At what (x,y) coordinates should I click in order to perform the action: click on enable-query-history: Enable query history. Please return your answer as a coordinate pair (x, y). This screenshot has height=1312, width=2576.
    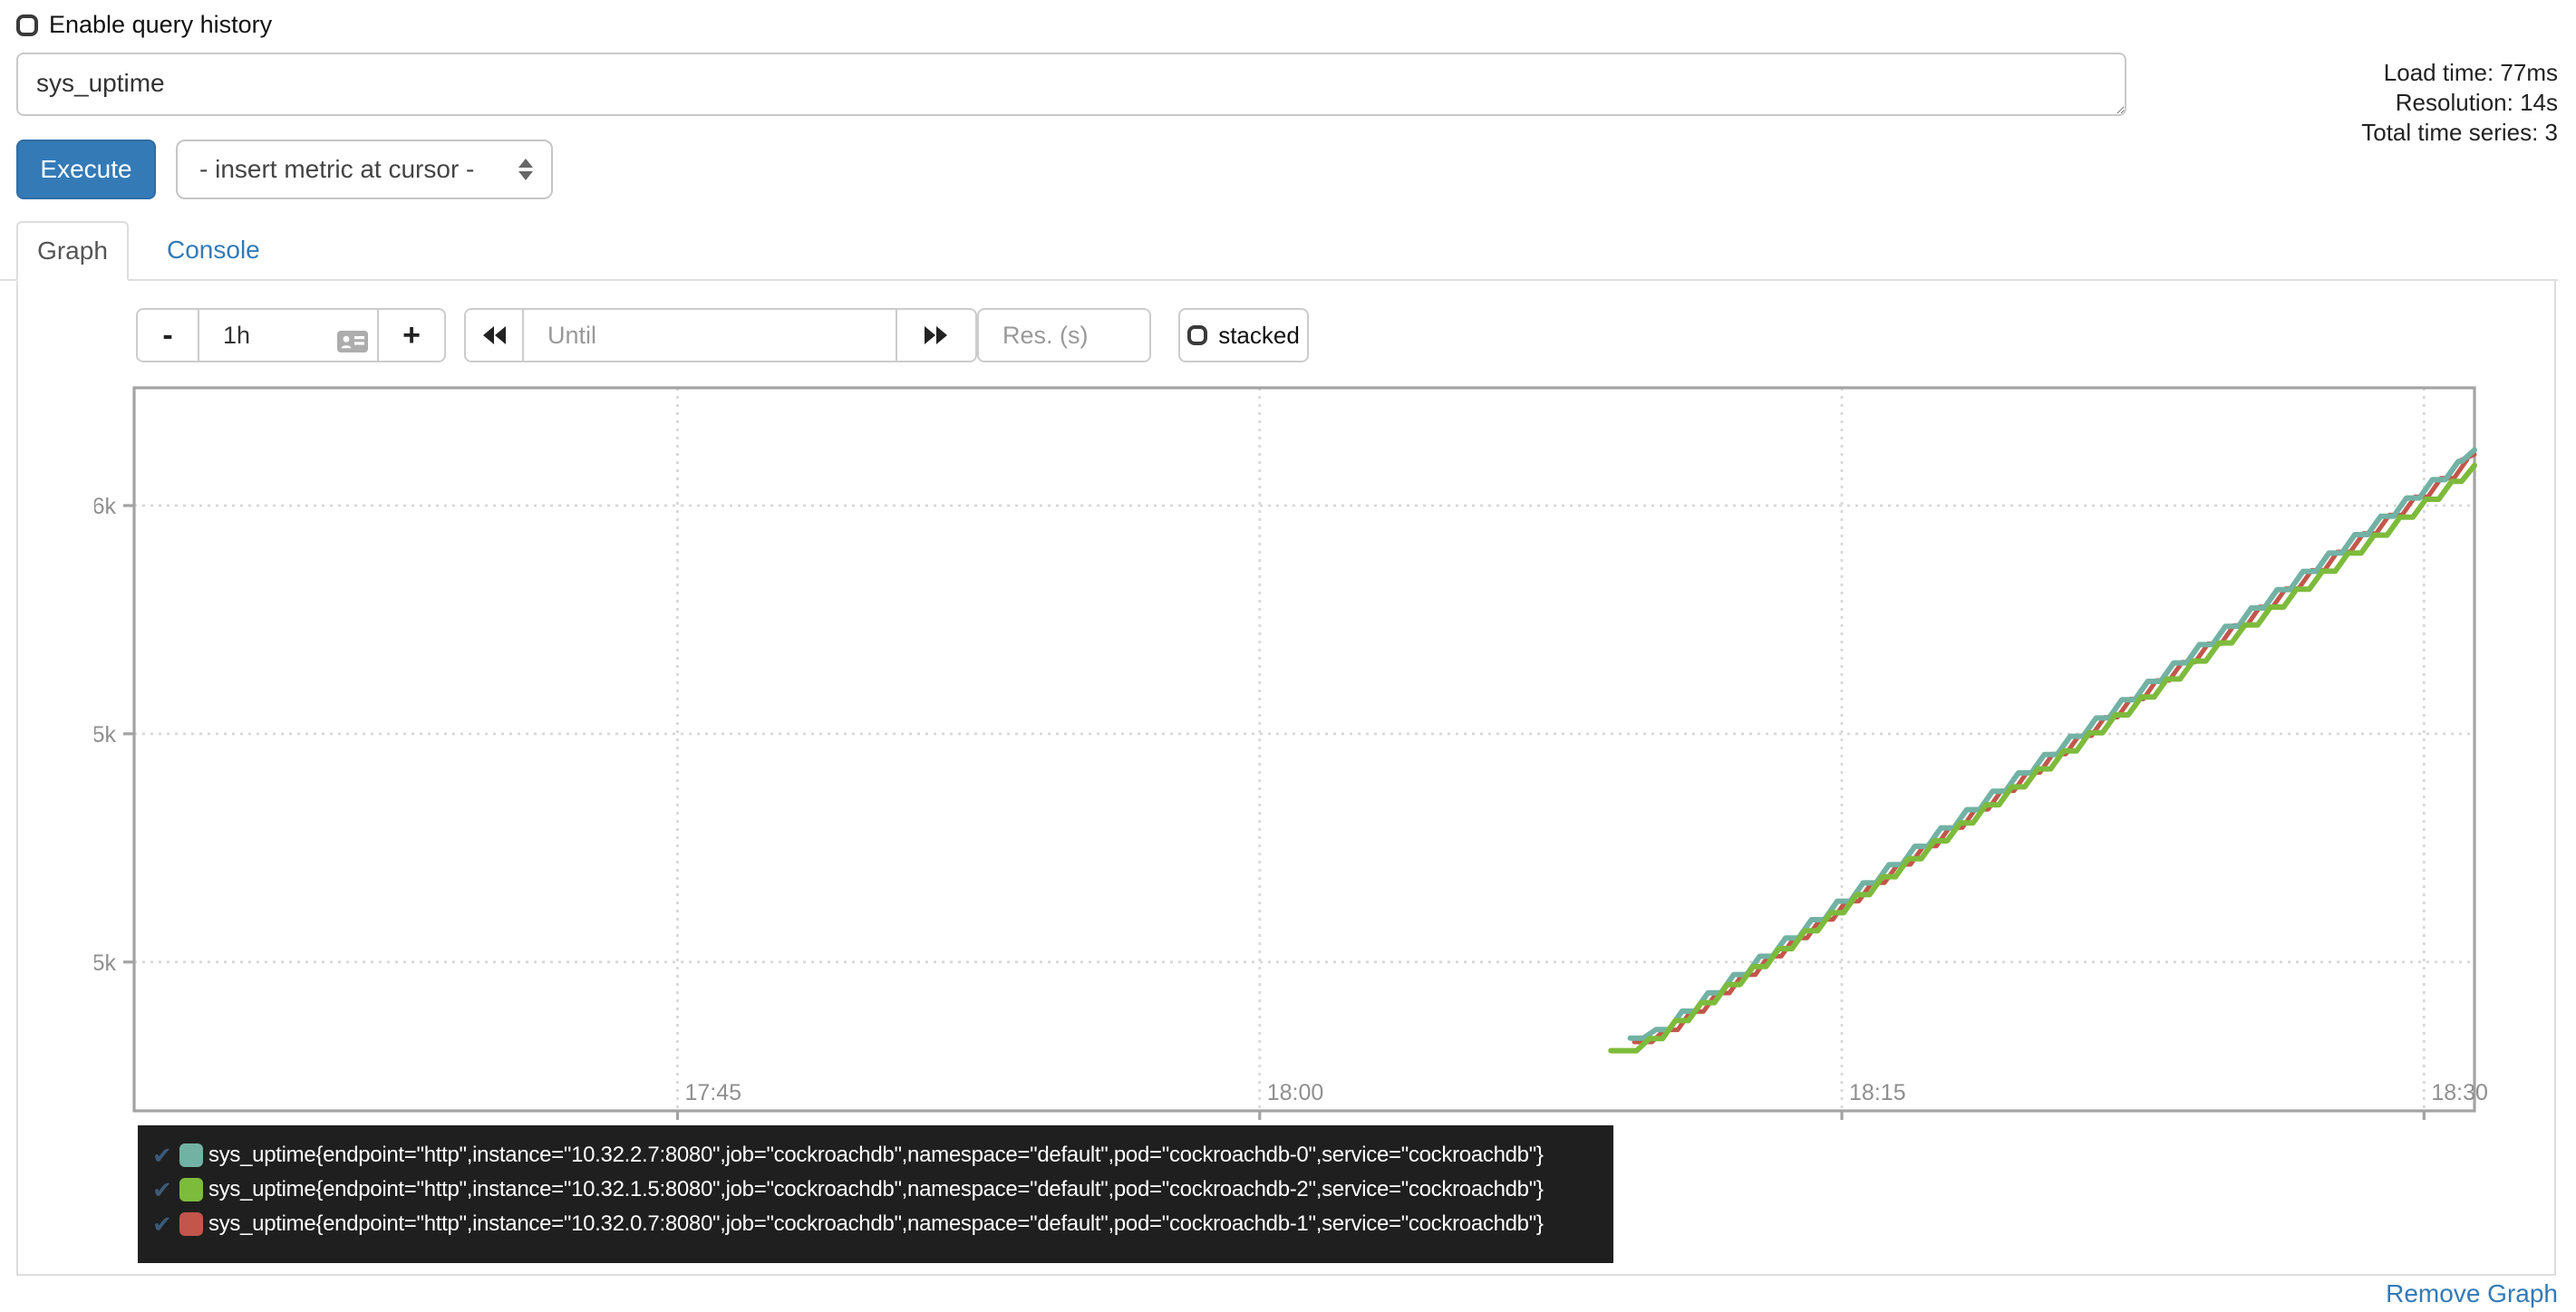
    Looking at the image, I should click on (144, 25).